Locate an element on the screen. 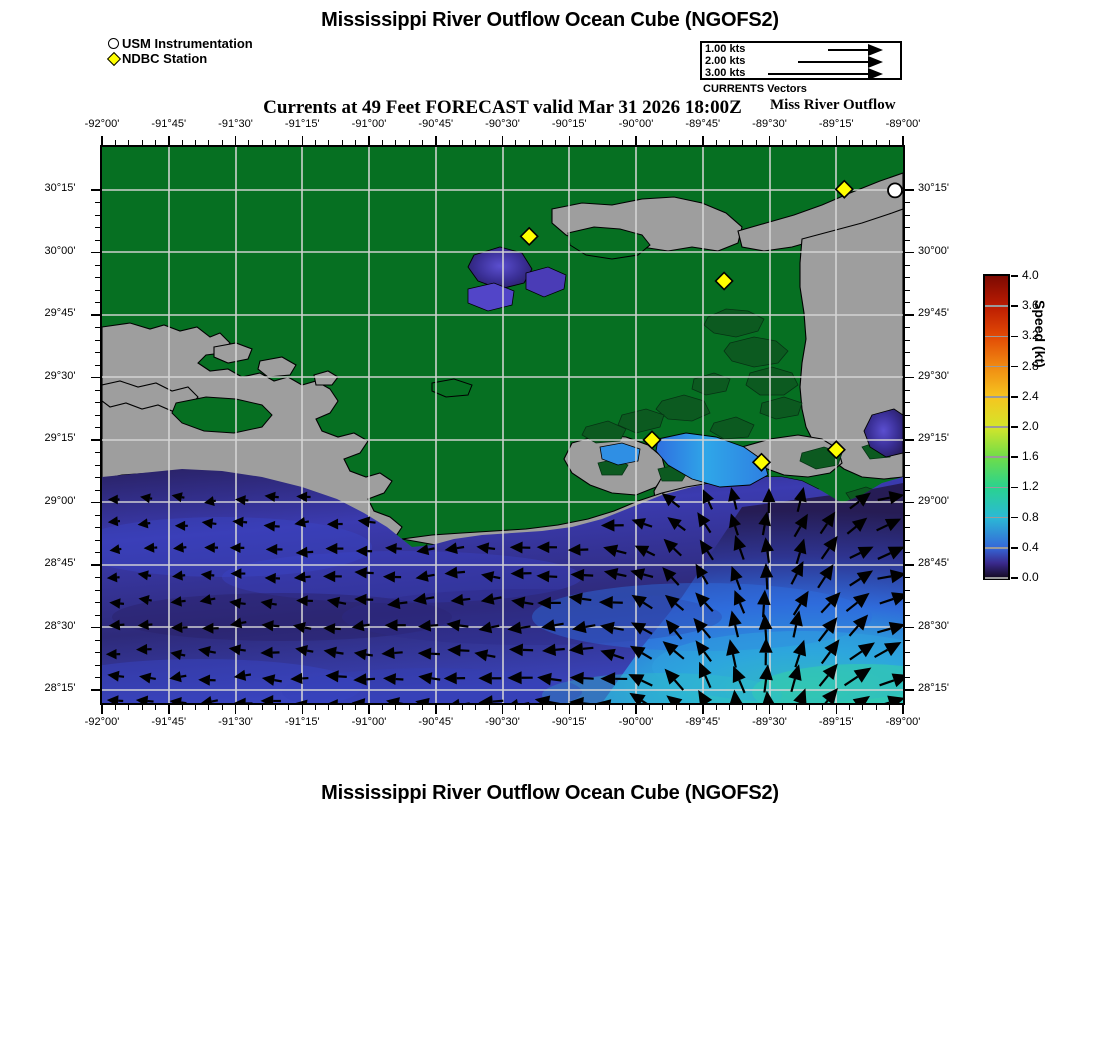  legend-item-ndbc-label: NDBC Station is located at coordinates (165, 58).